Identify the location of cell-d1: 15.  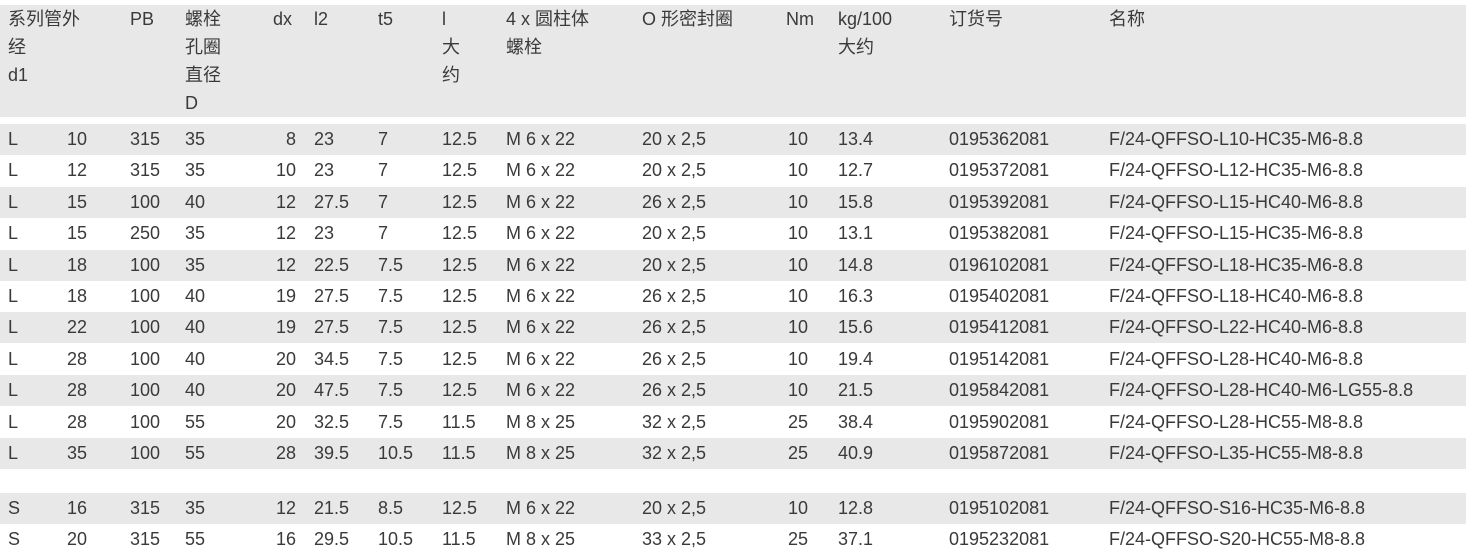
(76, 201).